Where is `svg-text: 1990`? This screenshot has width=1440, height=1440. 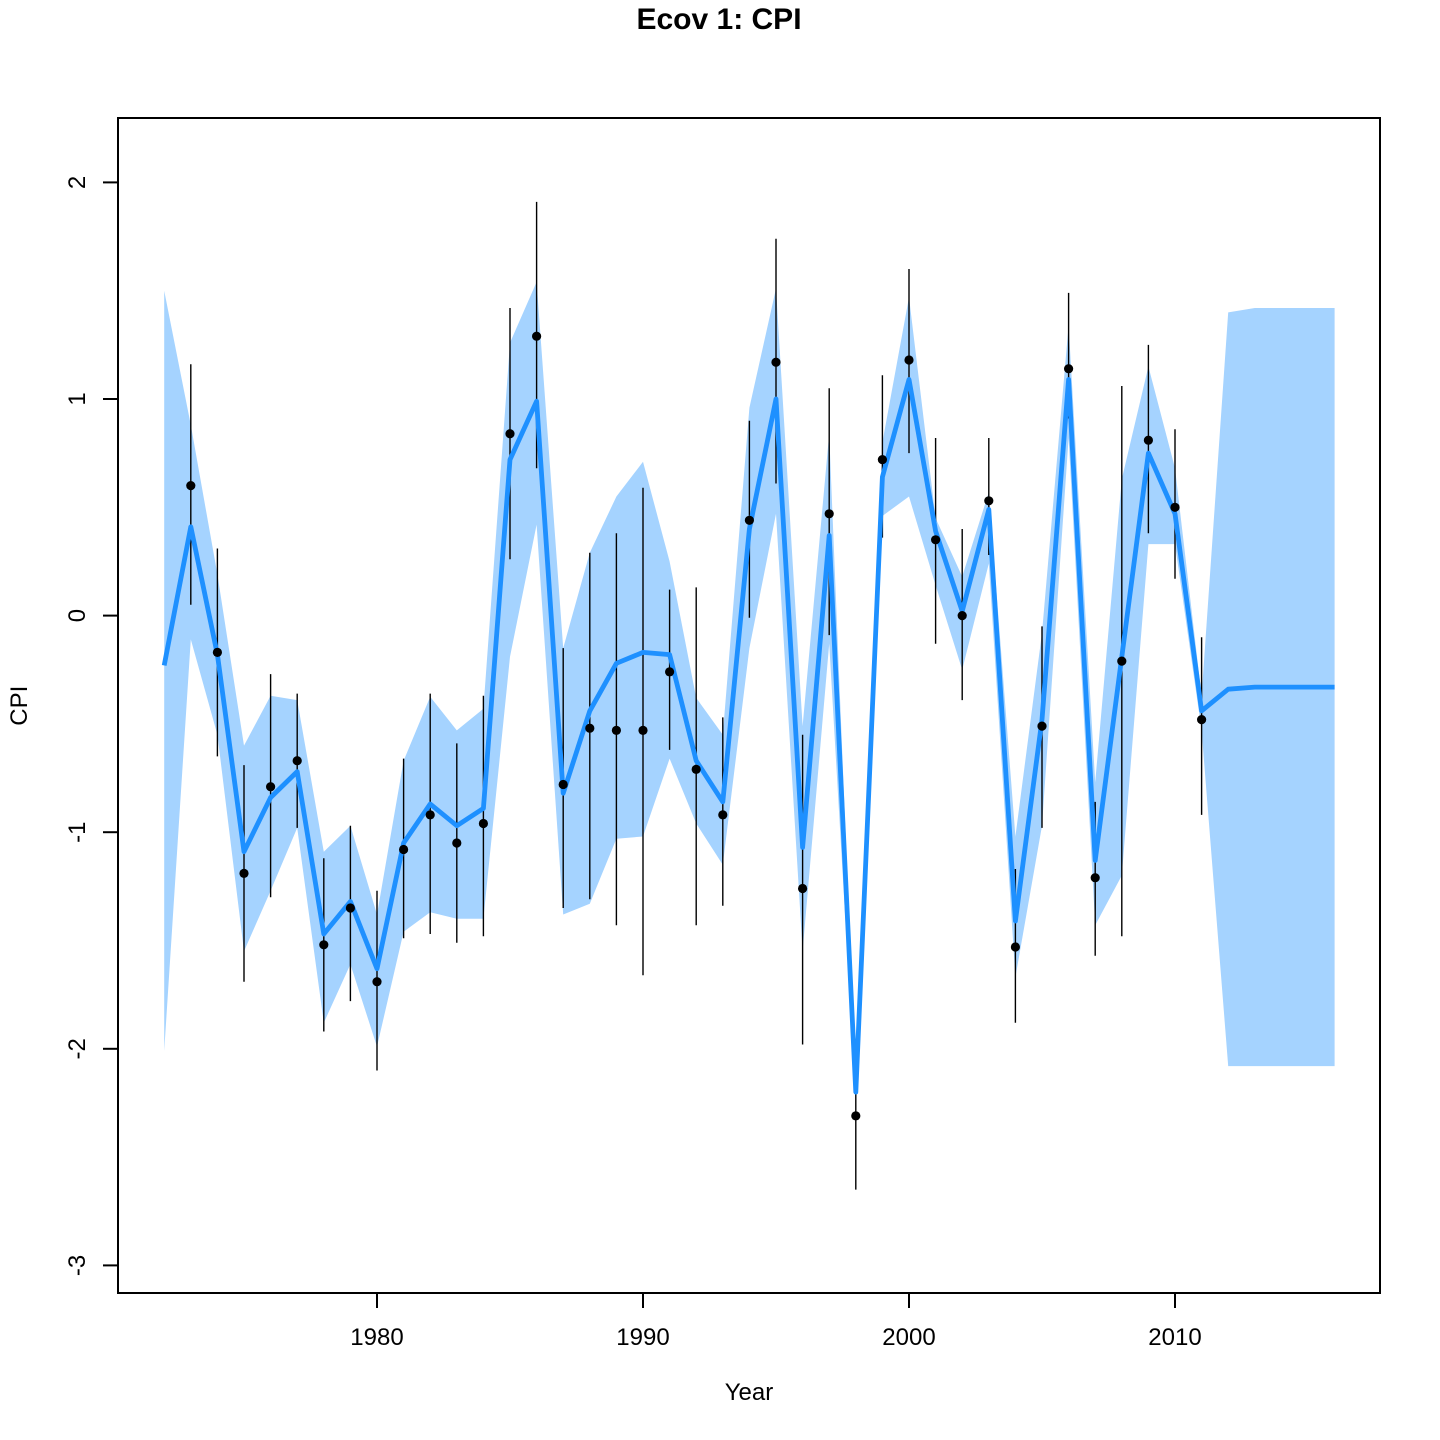
svg-text: 1990 is located at coordinates (642, 1337).